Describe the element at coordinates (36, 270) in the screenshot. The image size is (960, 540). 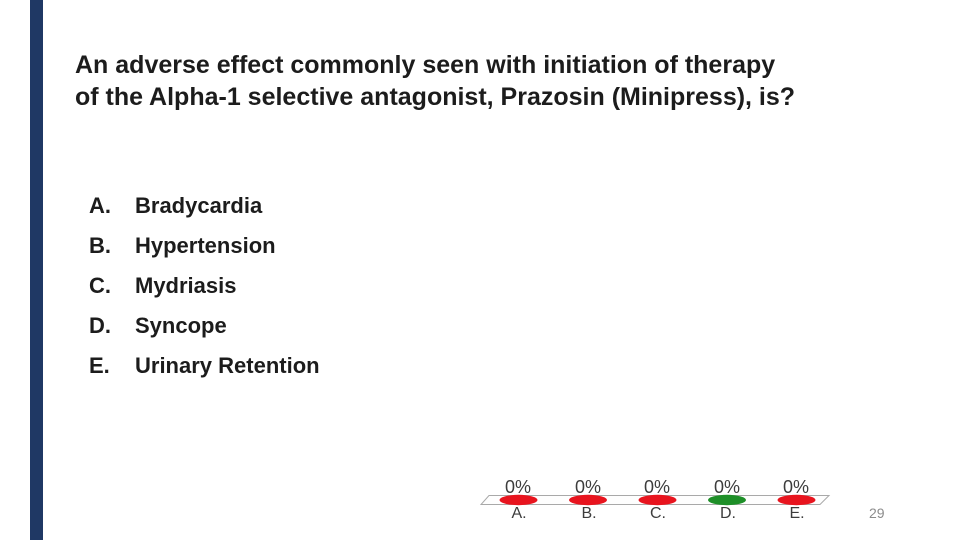
I see `left-accent-bar` at that location.